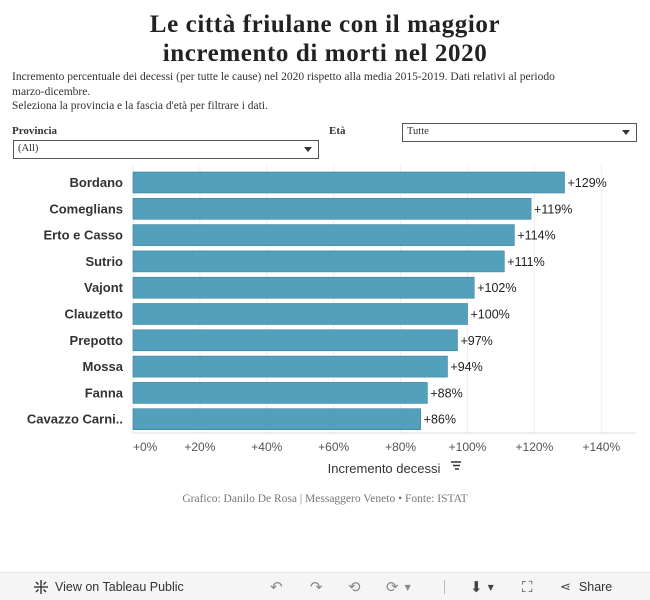  What do you see at coordinates (325, 53) in the screenshot?
I see `title-line-2: incremento di morti nel 2020` at bounding box center [325, 53].